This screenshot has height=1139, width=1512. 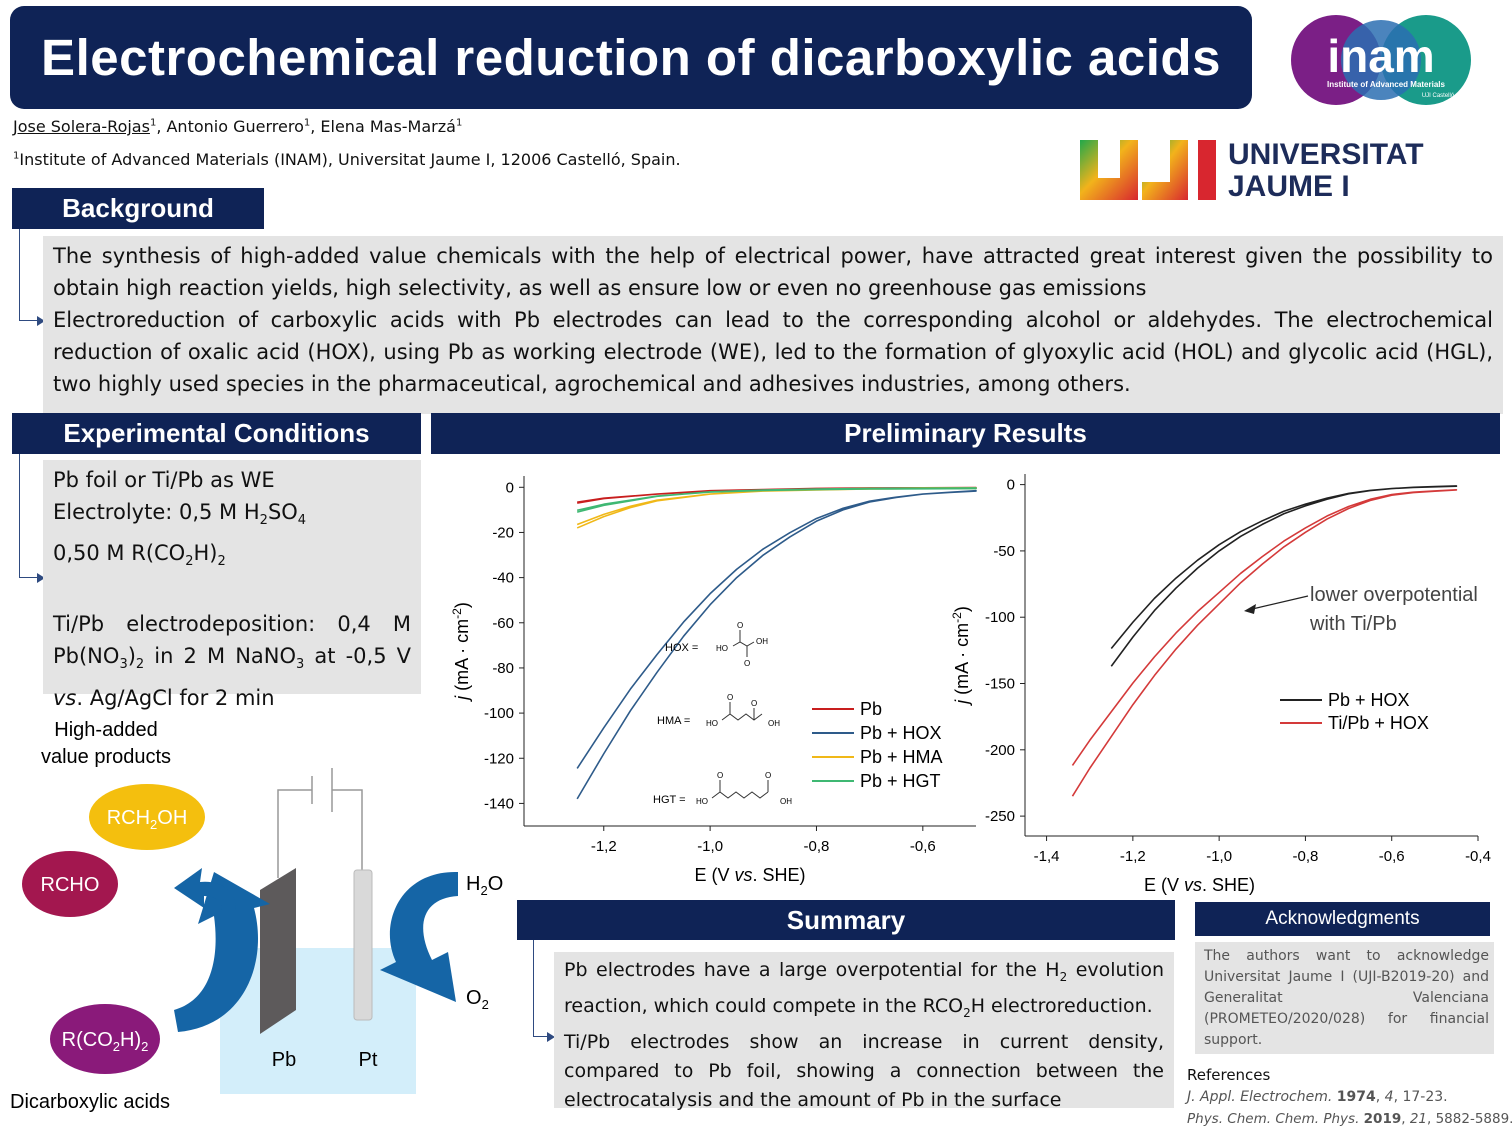 I want to click on pb-electrode, so click(x=278, y=951).